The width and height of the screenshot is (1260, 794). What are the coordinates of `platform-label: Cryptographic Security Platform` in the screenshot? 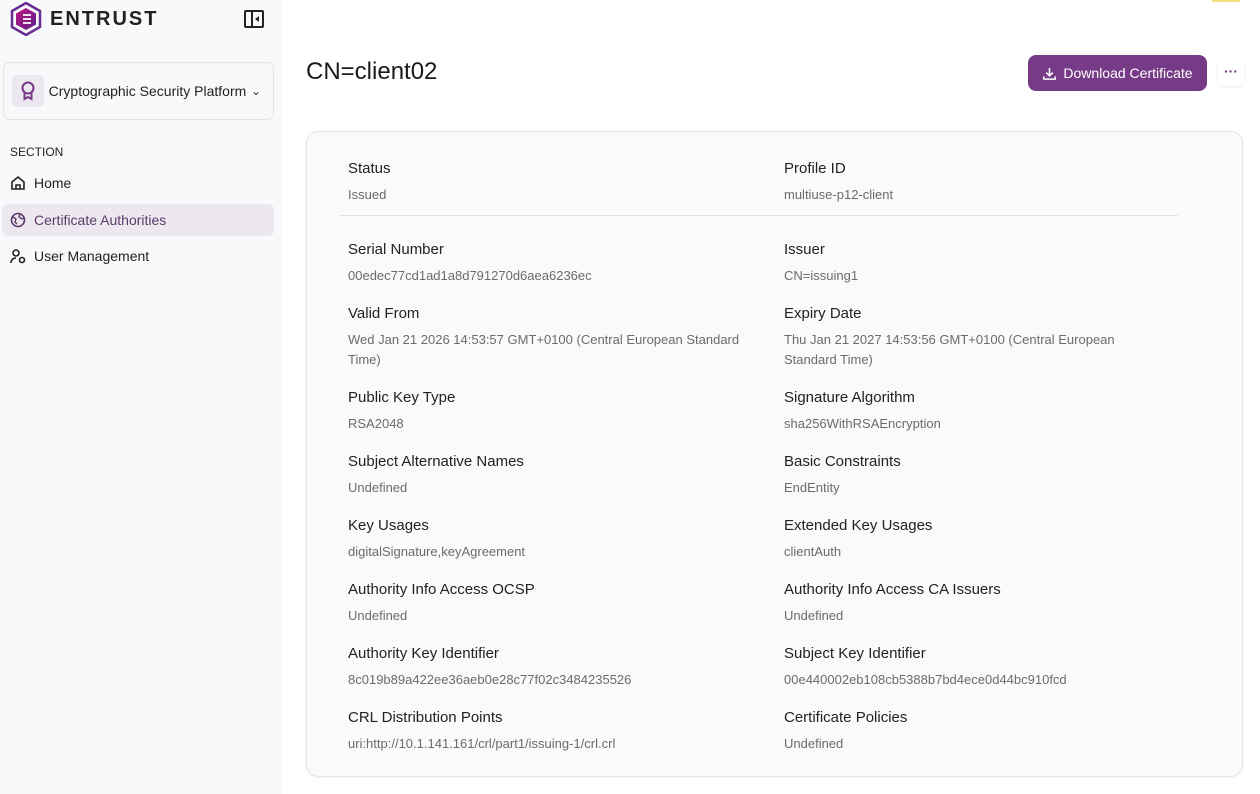 It's located at (147, 91).